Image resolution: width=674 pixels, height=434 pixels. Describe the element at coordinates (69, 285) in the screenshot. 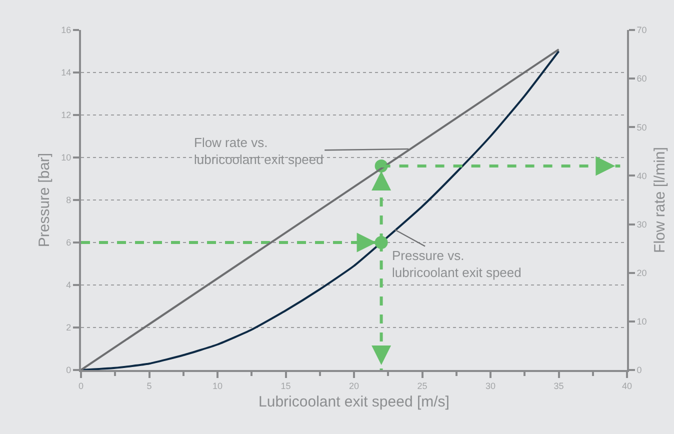

I see `y-tick-label: 4` at that location.